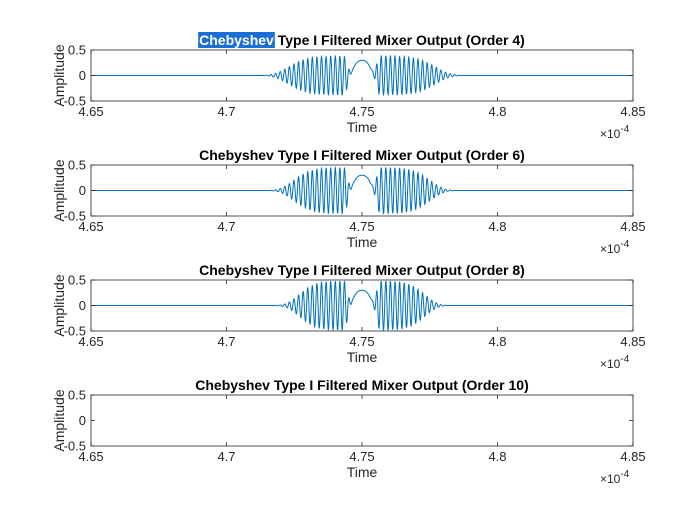  I want to click on text-selection-highlight, so click(236, 40).